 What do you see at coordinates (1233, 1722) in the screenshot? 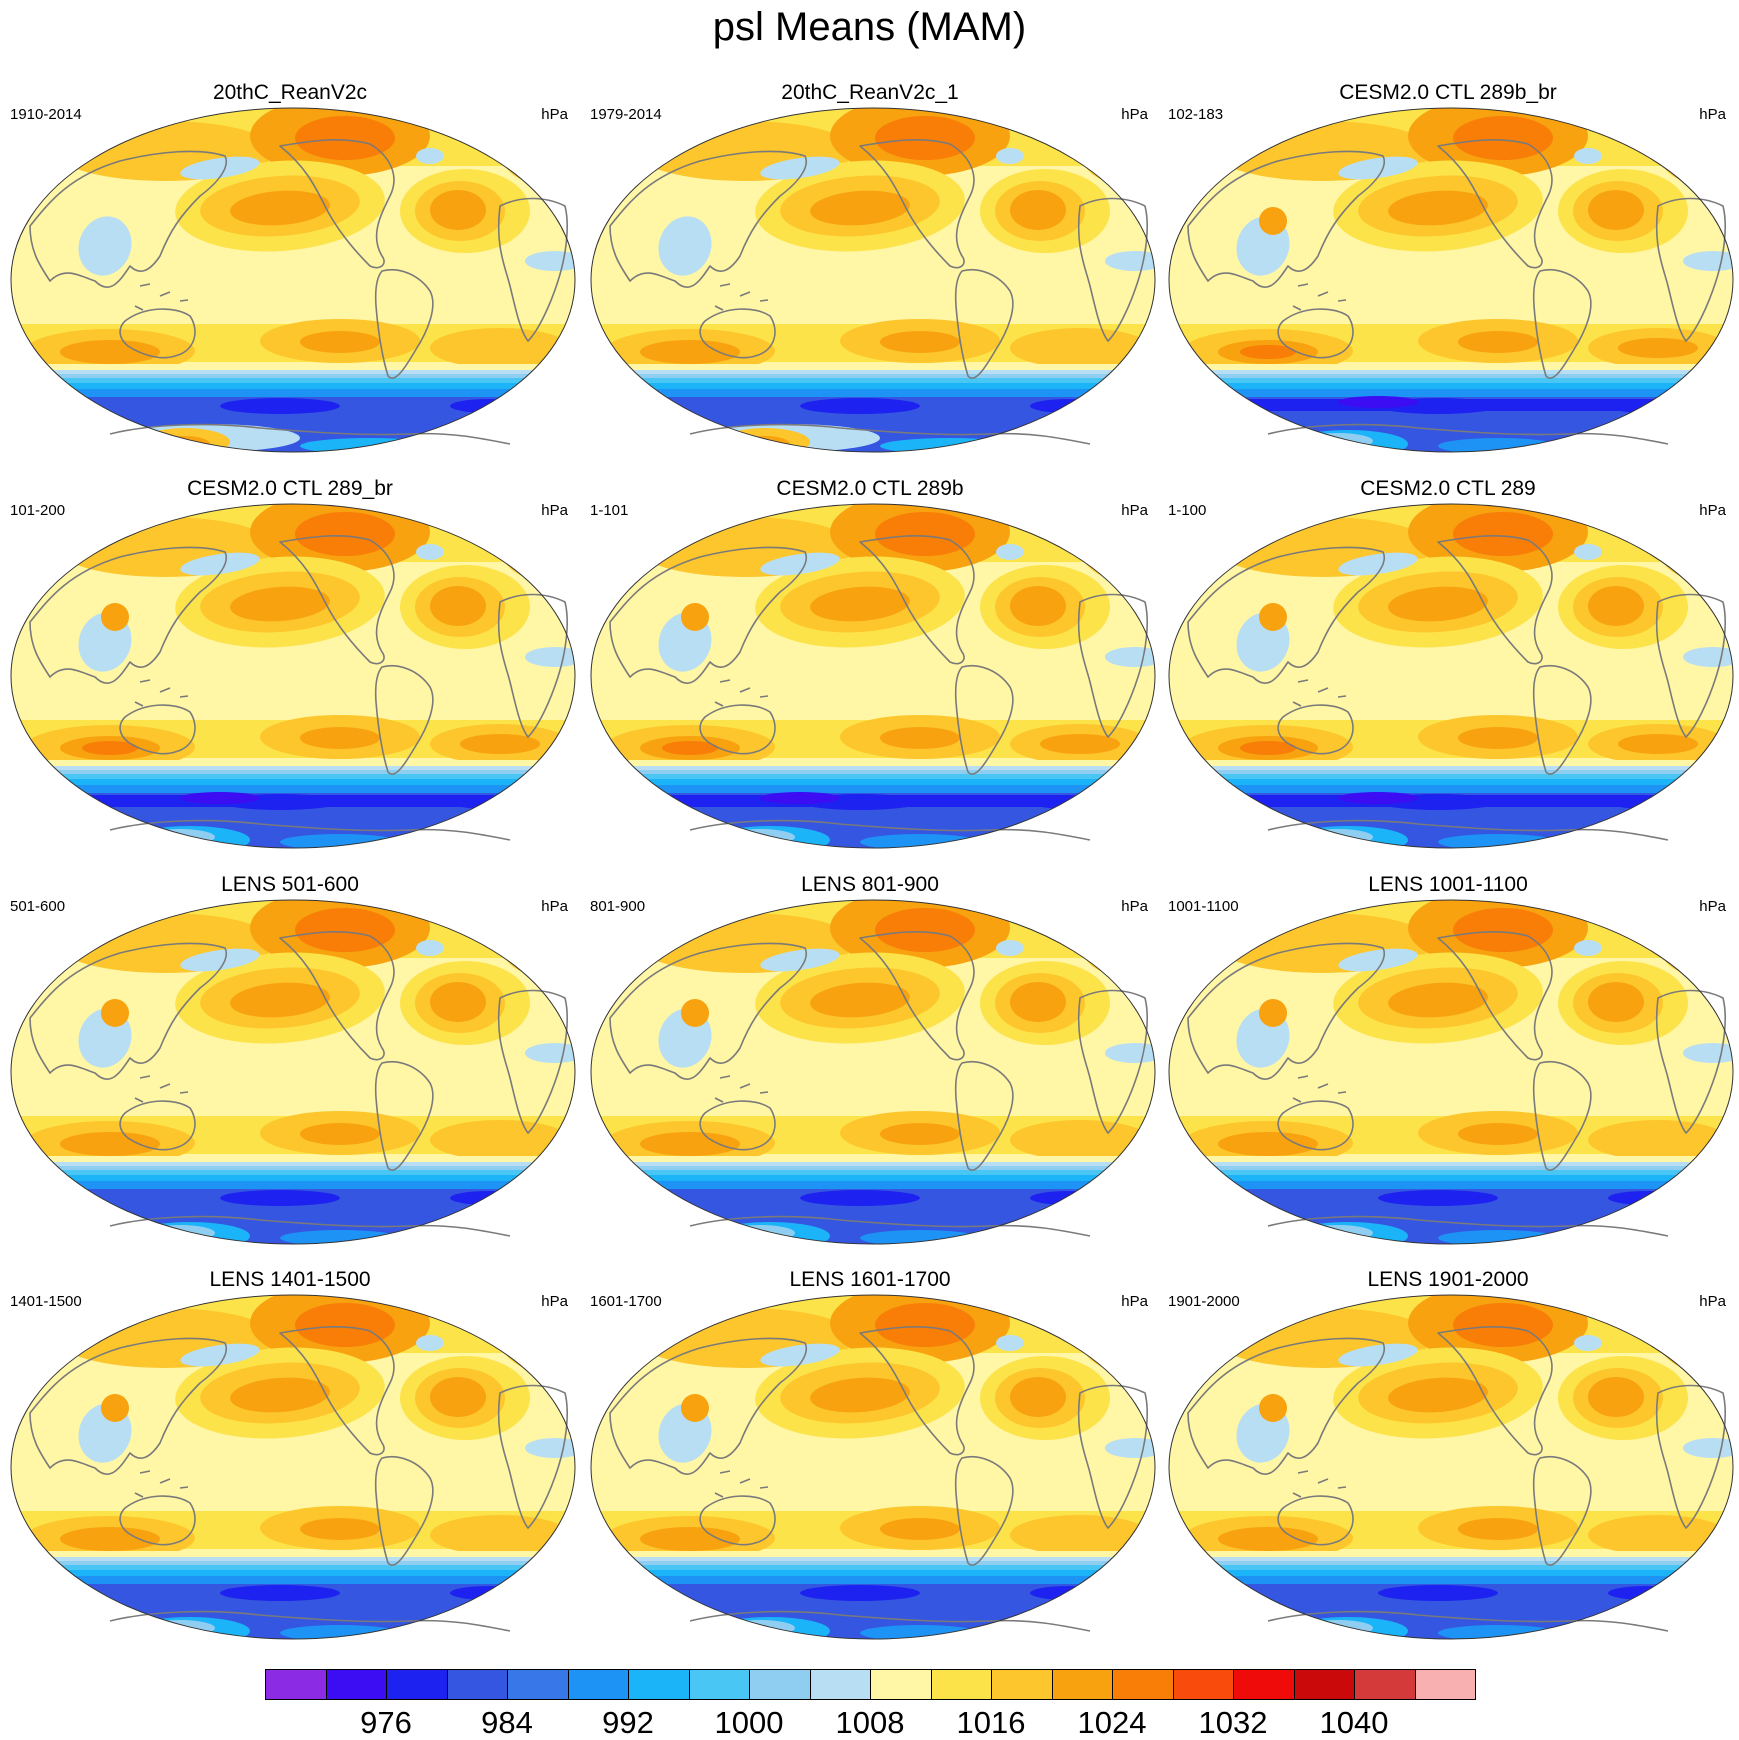
I see `colorbar-tick-label: 1032` at bounding box center [1233, 1722].